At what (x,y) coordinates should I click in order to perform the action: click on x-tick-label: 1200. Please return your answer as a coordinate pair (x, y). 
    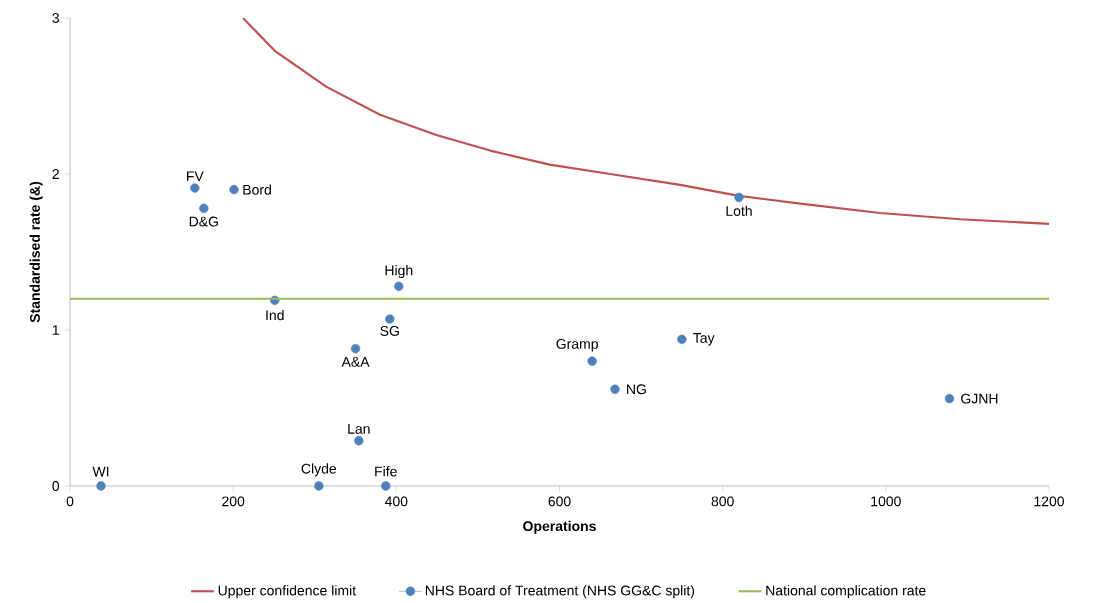
    Looking at the image, I should click on (1049, 501).